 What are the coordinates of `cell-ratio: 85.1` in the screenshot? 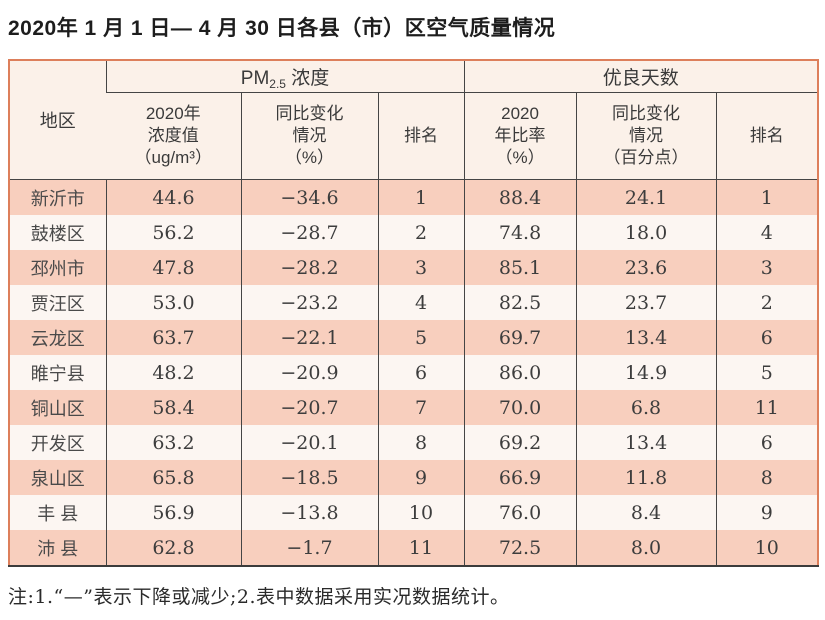 It's located at (520, 267).